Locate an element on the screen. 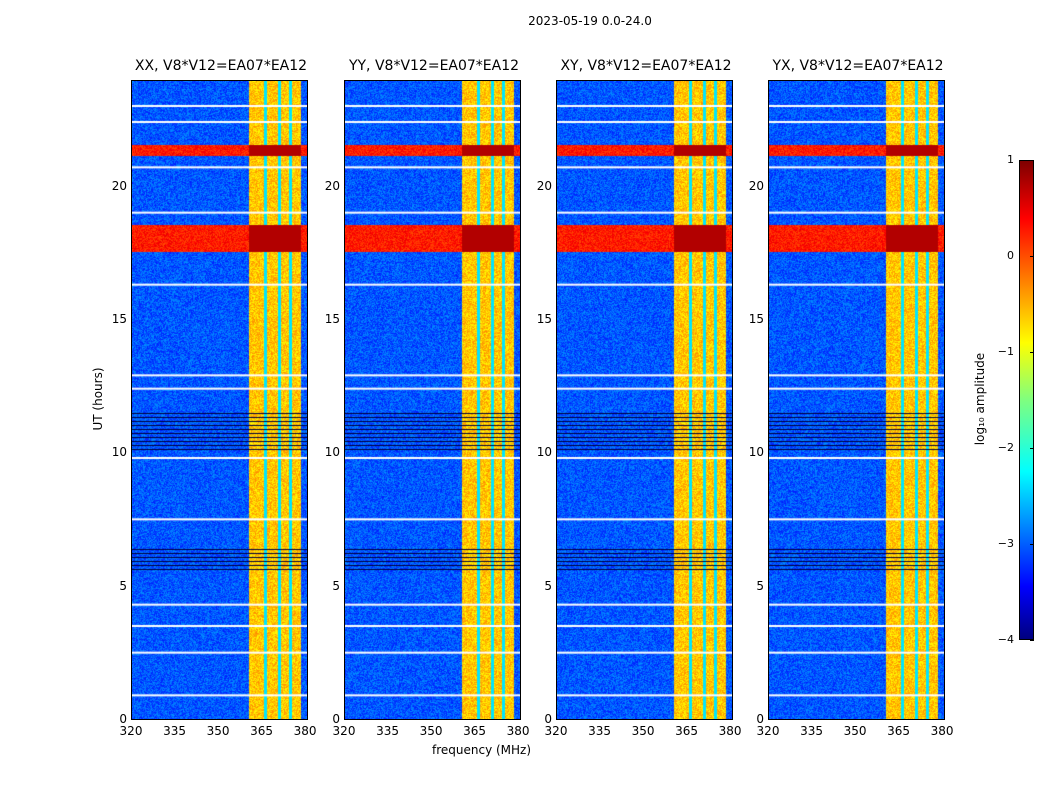 This screenshot has height=800, width=1050. colorbar-label: log₁₀ amplitude is located at coordinates (980, 399).